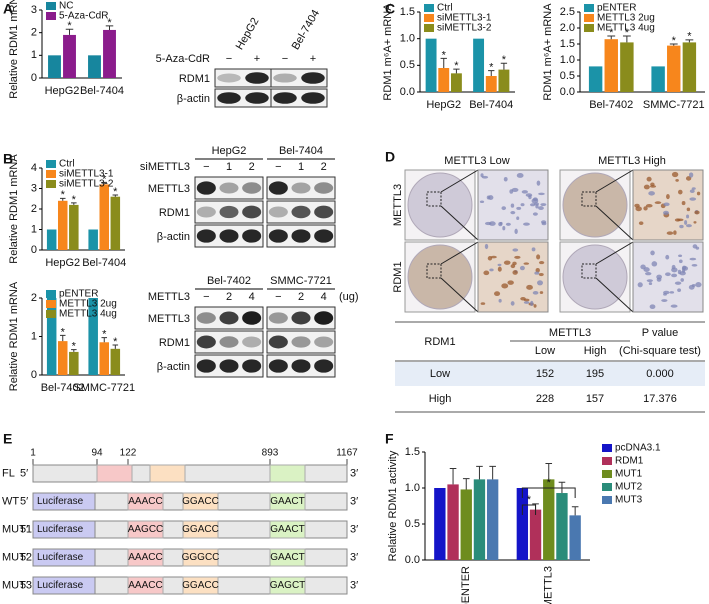  What do you see at coordinates (173, 237) in the screenshot?
I see `blot-row-label: β-actin` at bounding box center [173, 237].